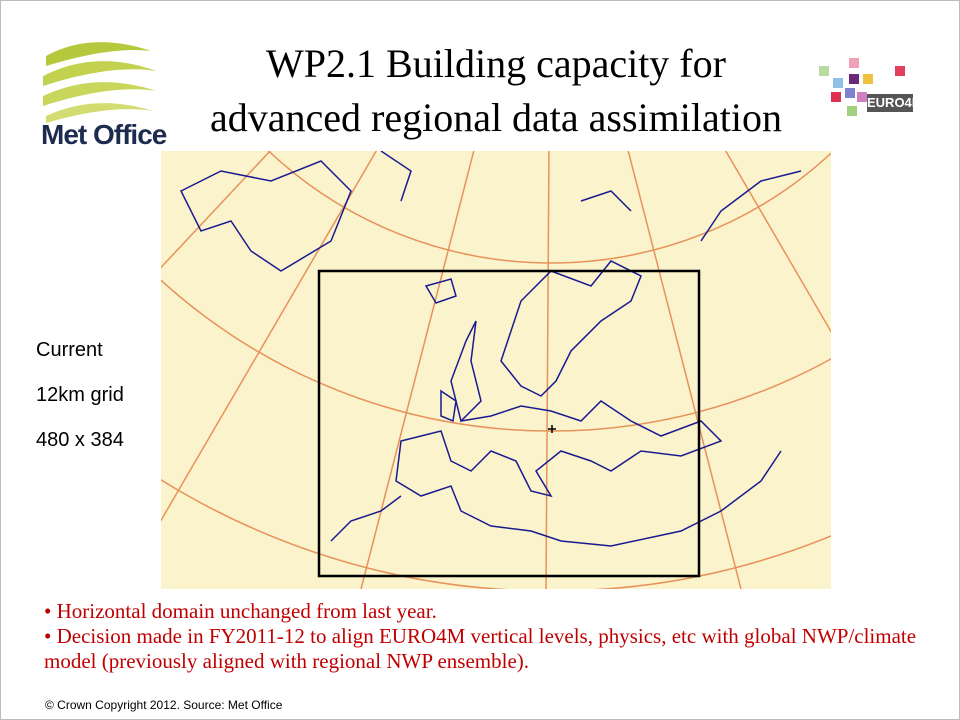  Describe the element at coordinates (104, 134) in the screenshot. I see `logo-text: Met Office` at that location.